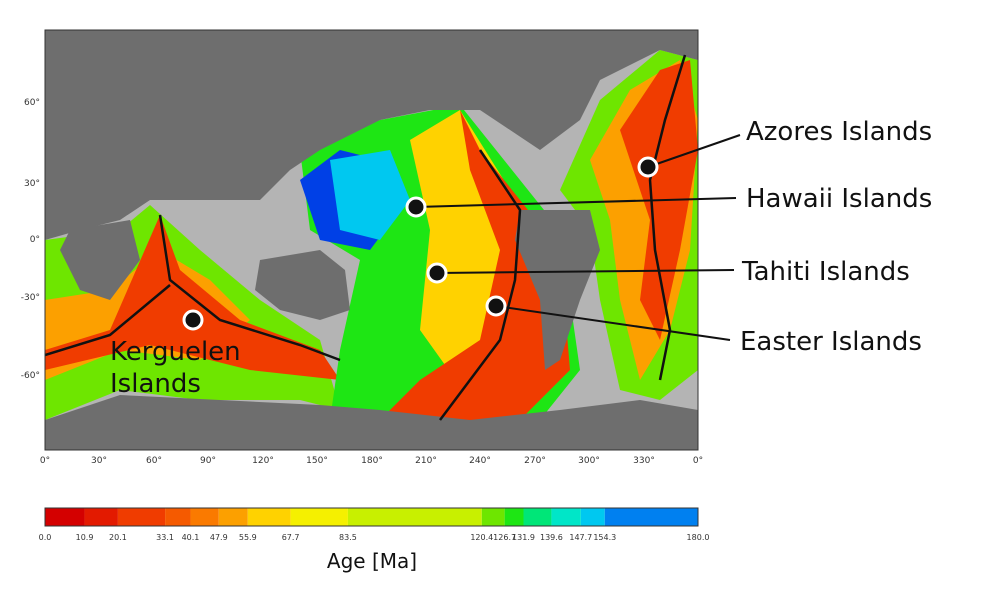 The width and height of the screenshot is (1000, 600). I want to click on colorbar-tick-label: 10.9, so click(85, 537).